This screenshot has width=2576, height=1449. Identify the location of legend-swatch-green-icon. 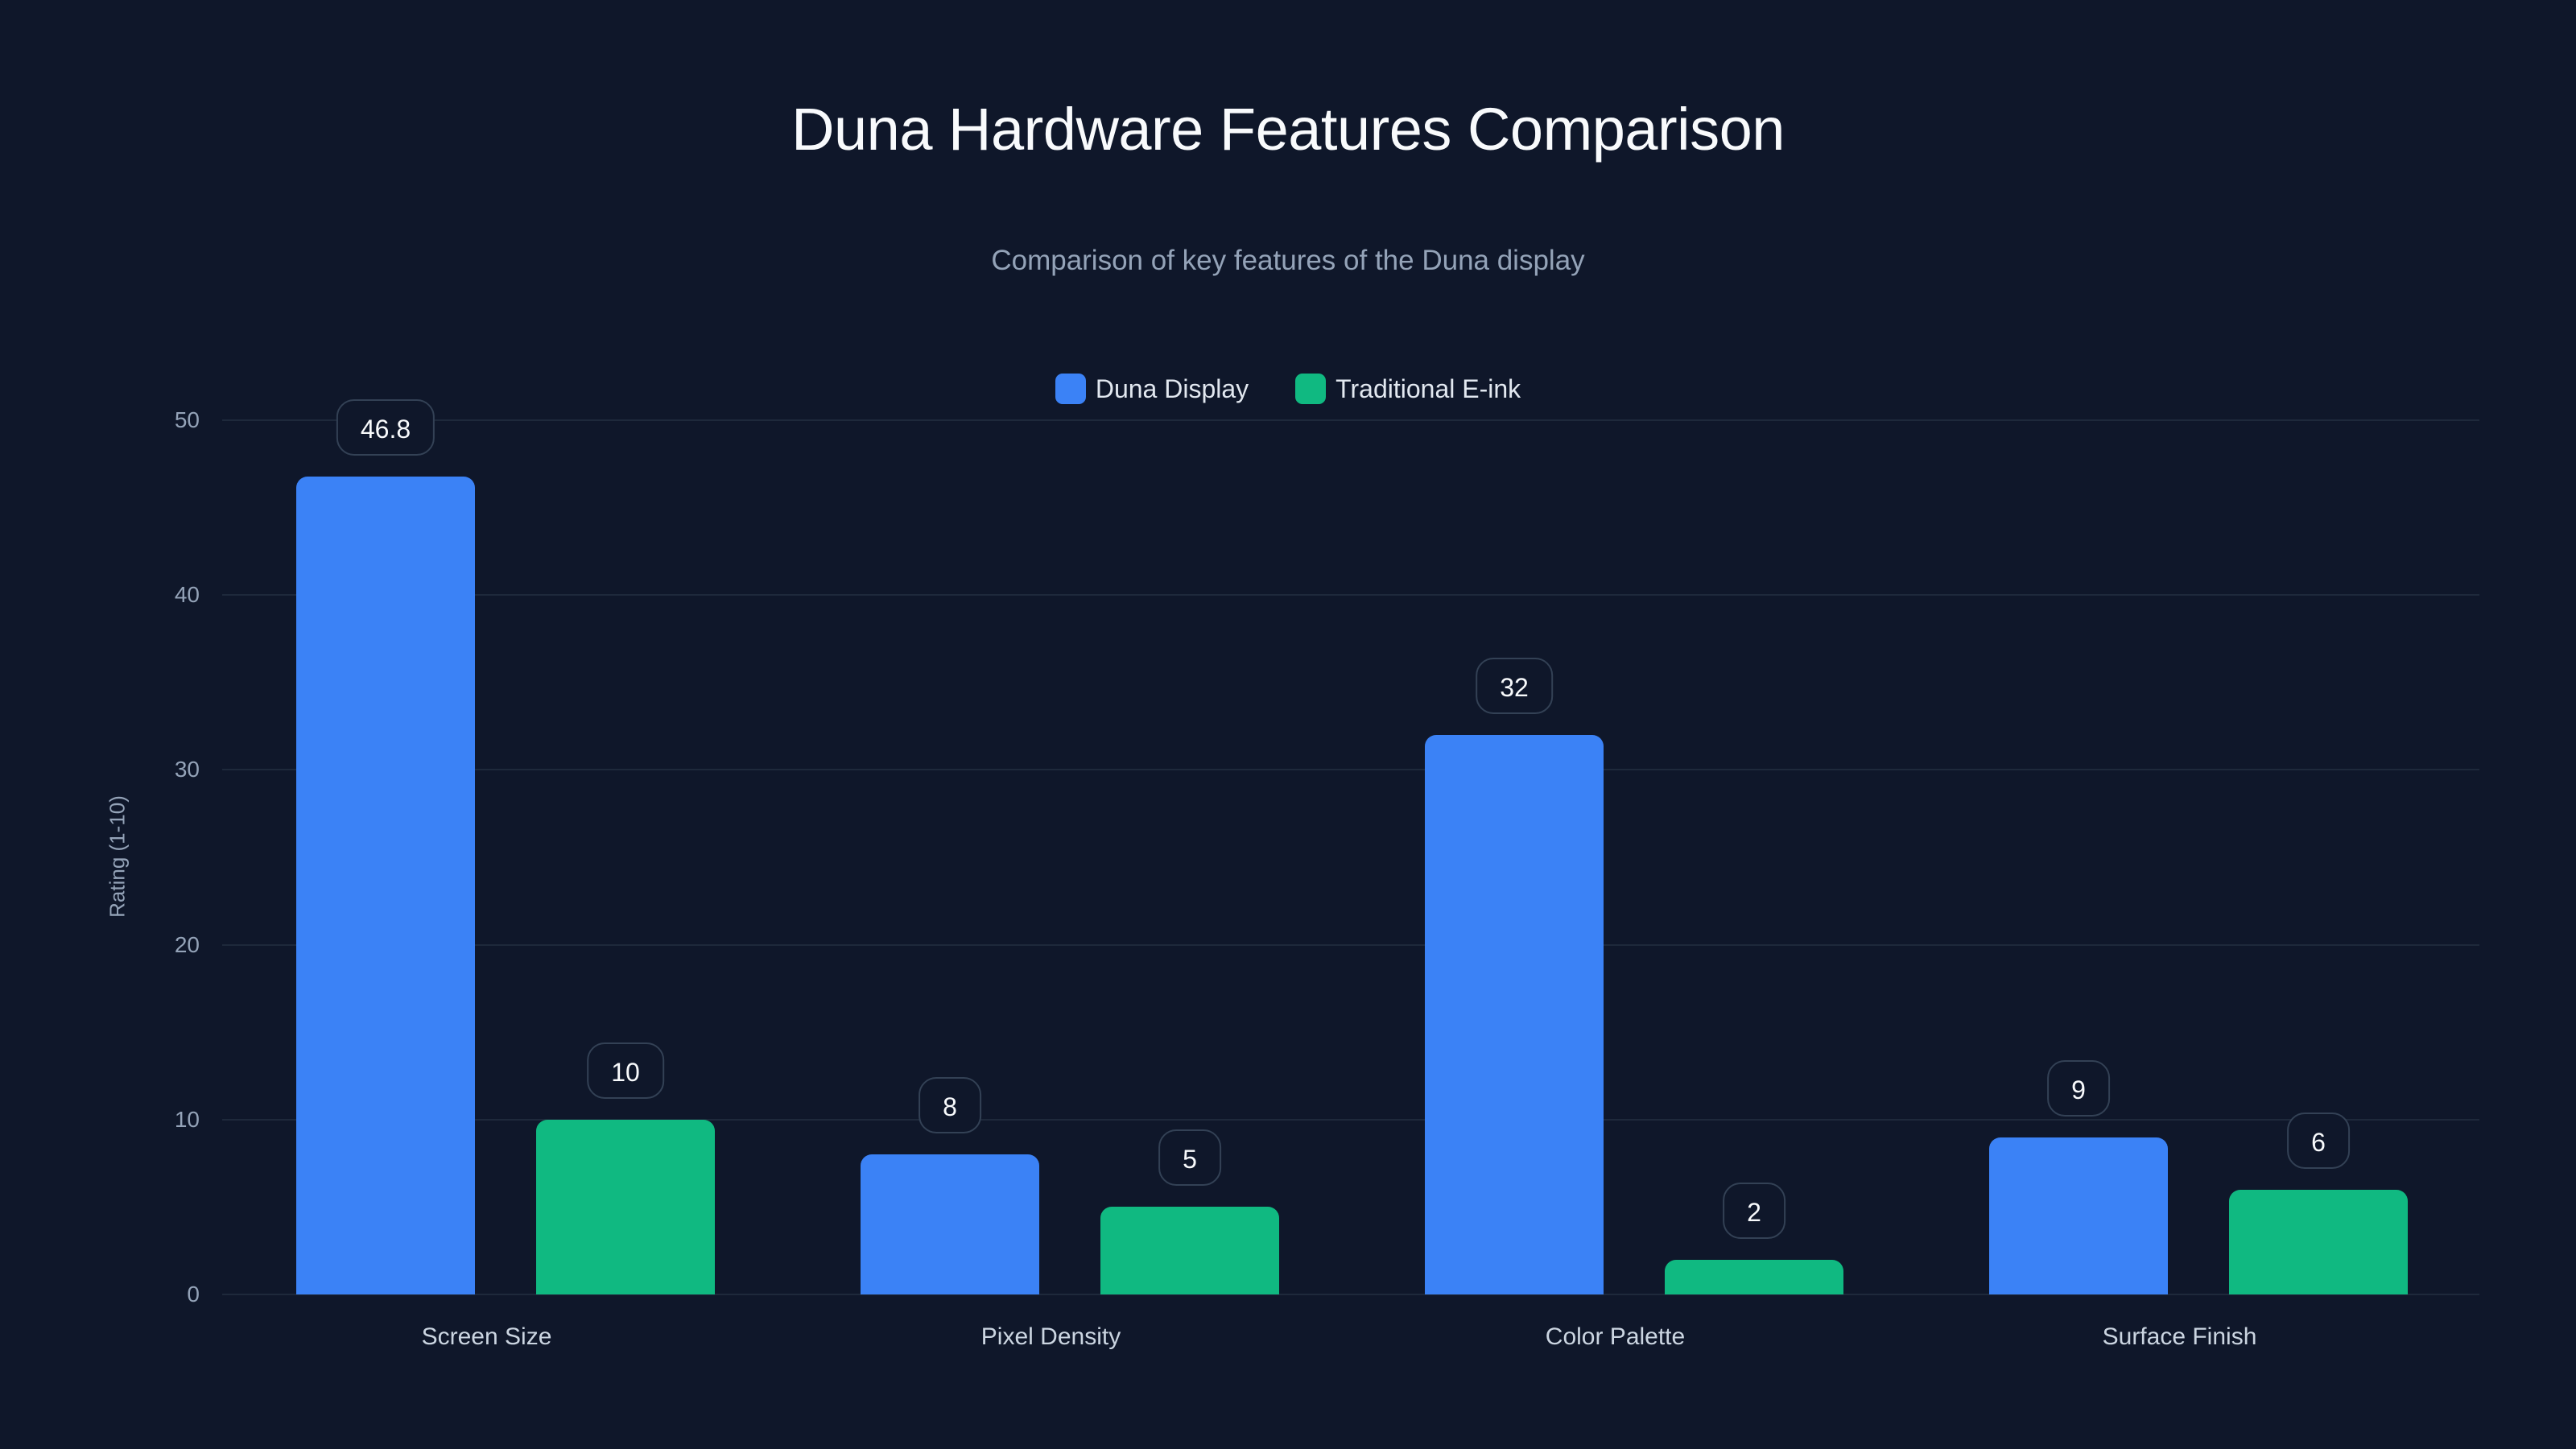
(1311, 389).